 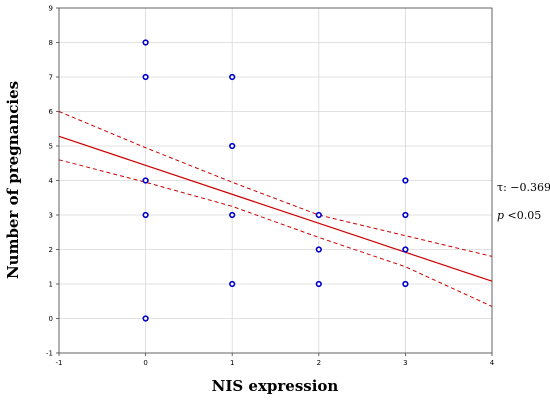 I want to click on x-tick-label: 4, so click(x=492, y=363).